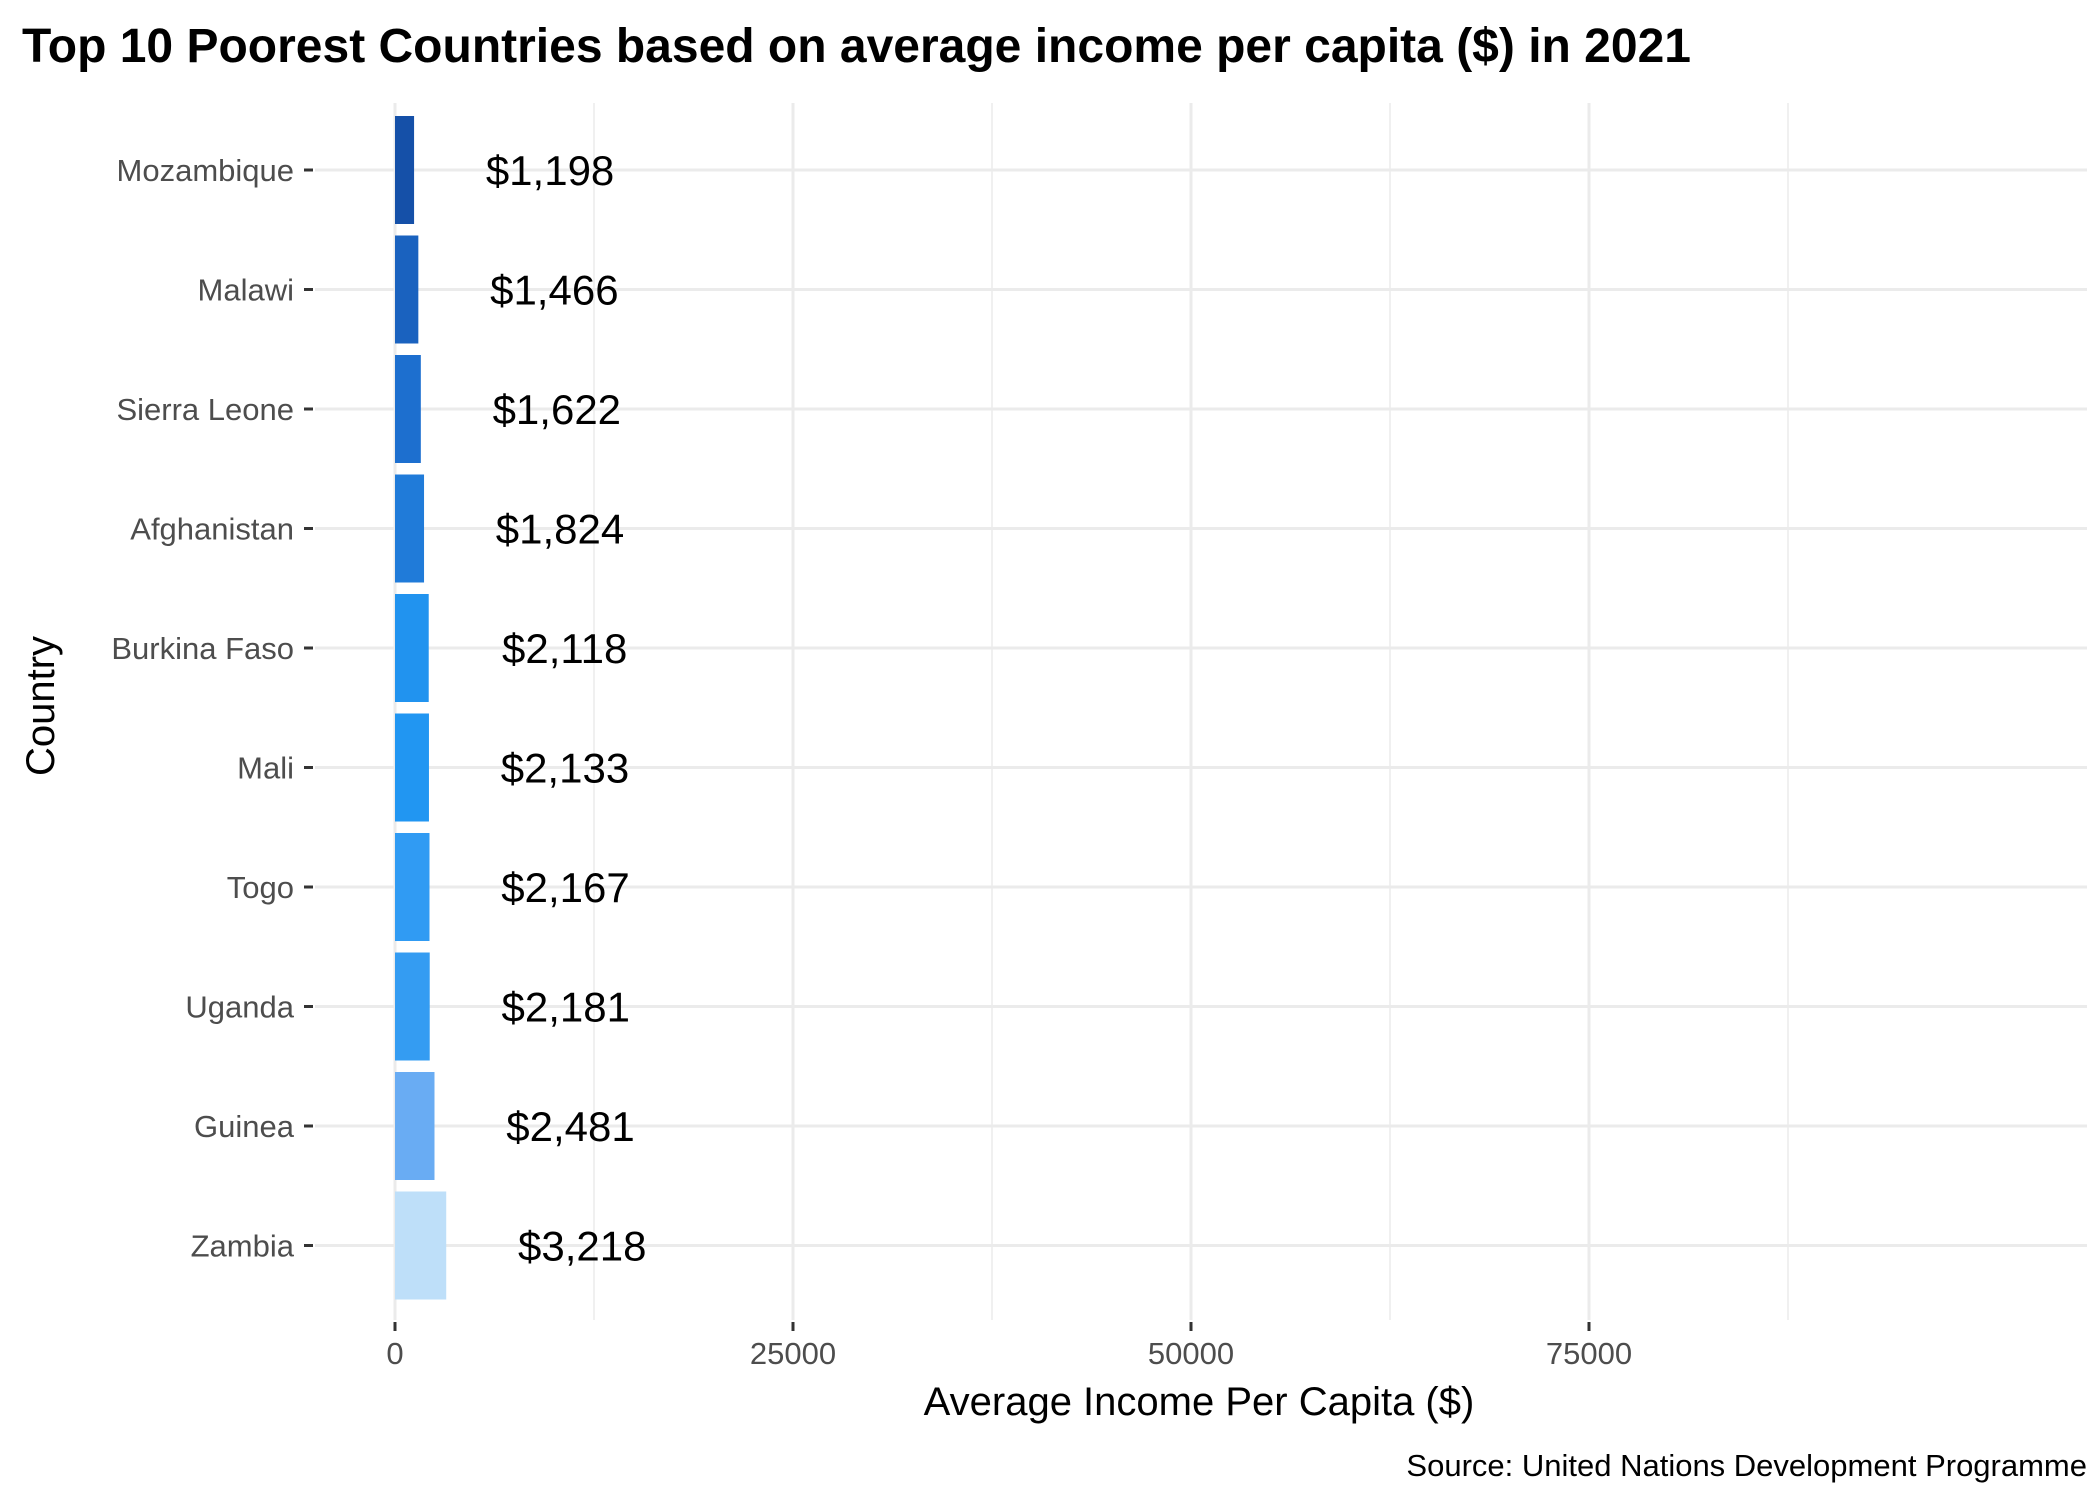 The height and width of the screenshot is (1499, 2099). What do you see at coordinates (205, 409) in the screenshot?
I see `y-tick-label: Sierra Leone` at bounding box center [205, 409].